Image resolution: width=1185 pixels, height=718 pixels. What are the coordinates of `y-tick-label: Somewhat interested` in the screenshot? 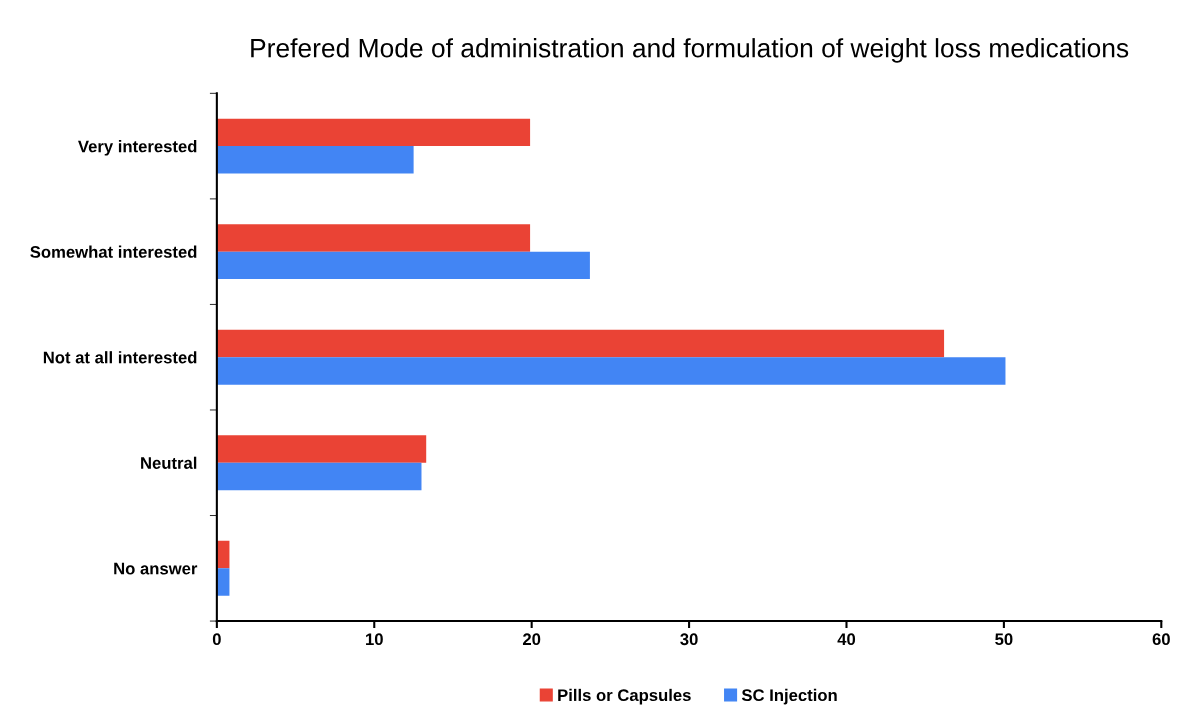 It's located at (113, 251).